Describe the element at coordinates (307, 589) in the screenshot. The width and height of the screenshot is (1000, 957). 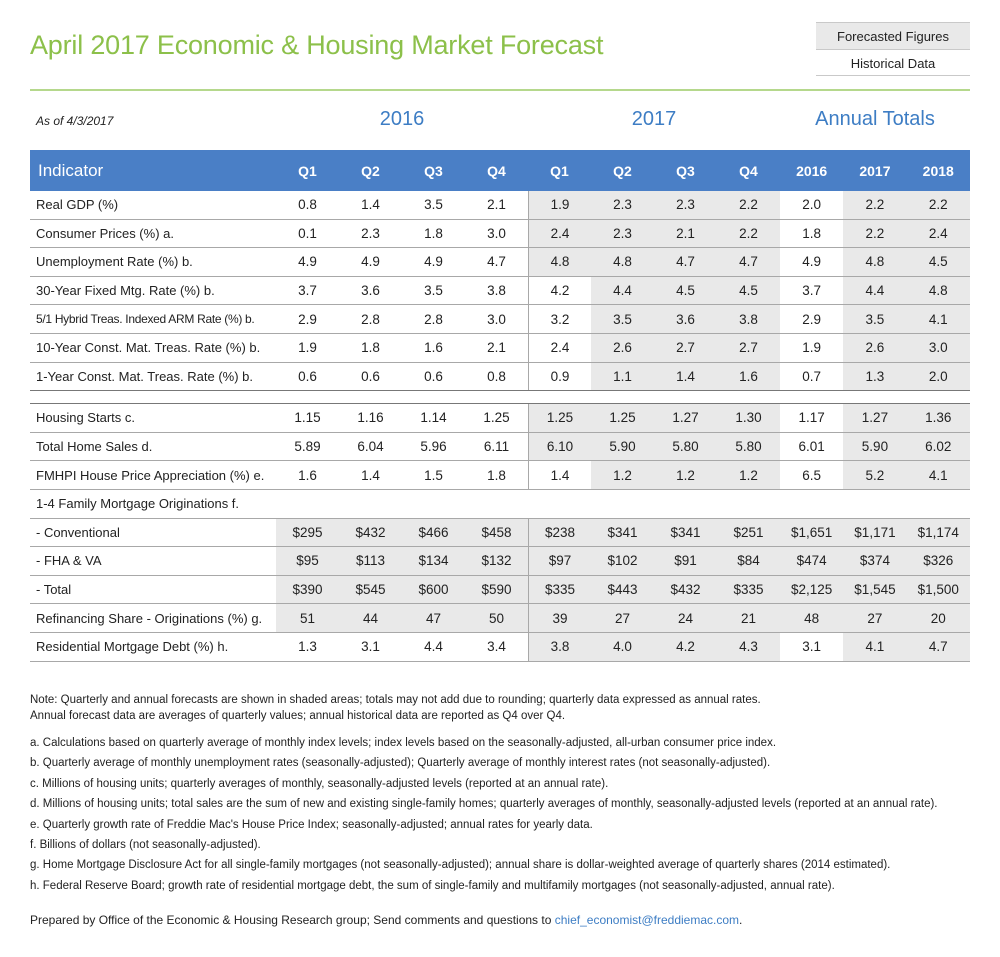
I see `table-cell: $390` at that location.